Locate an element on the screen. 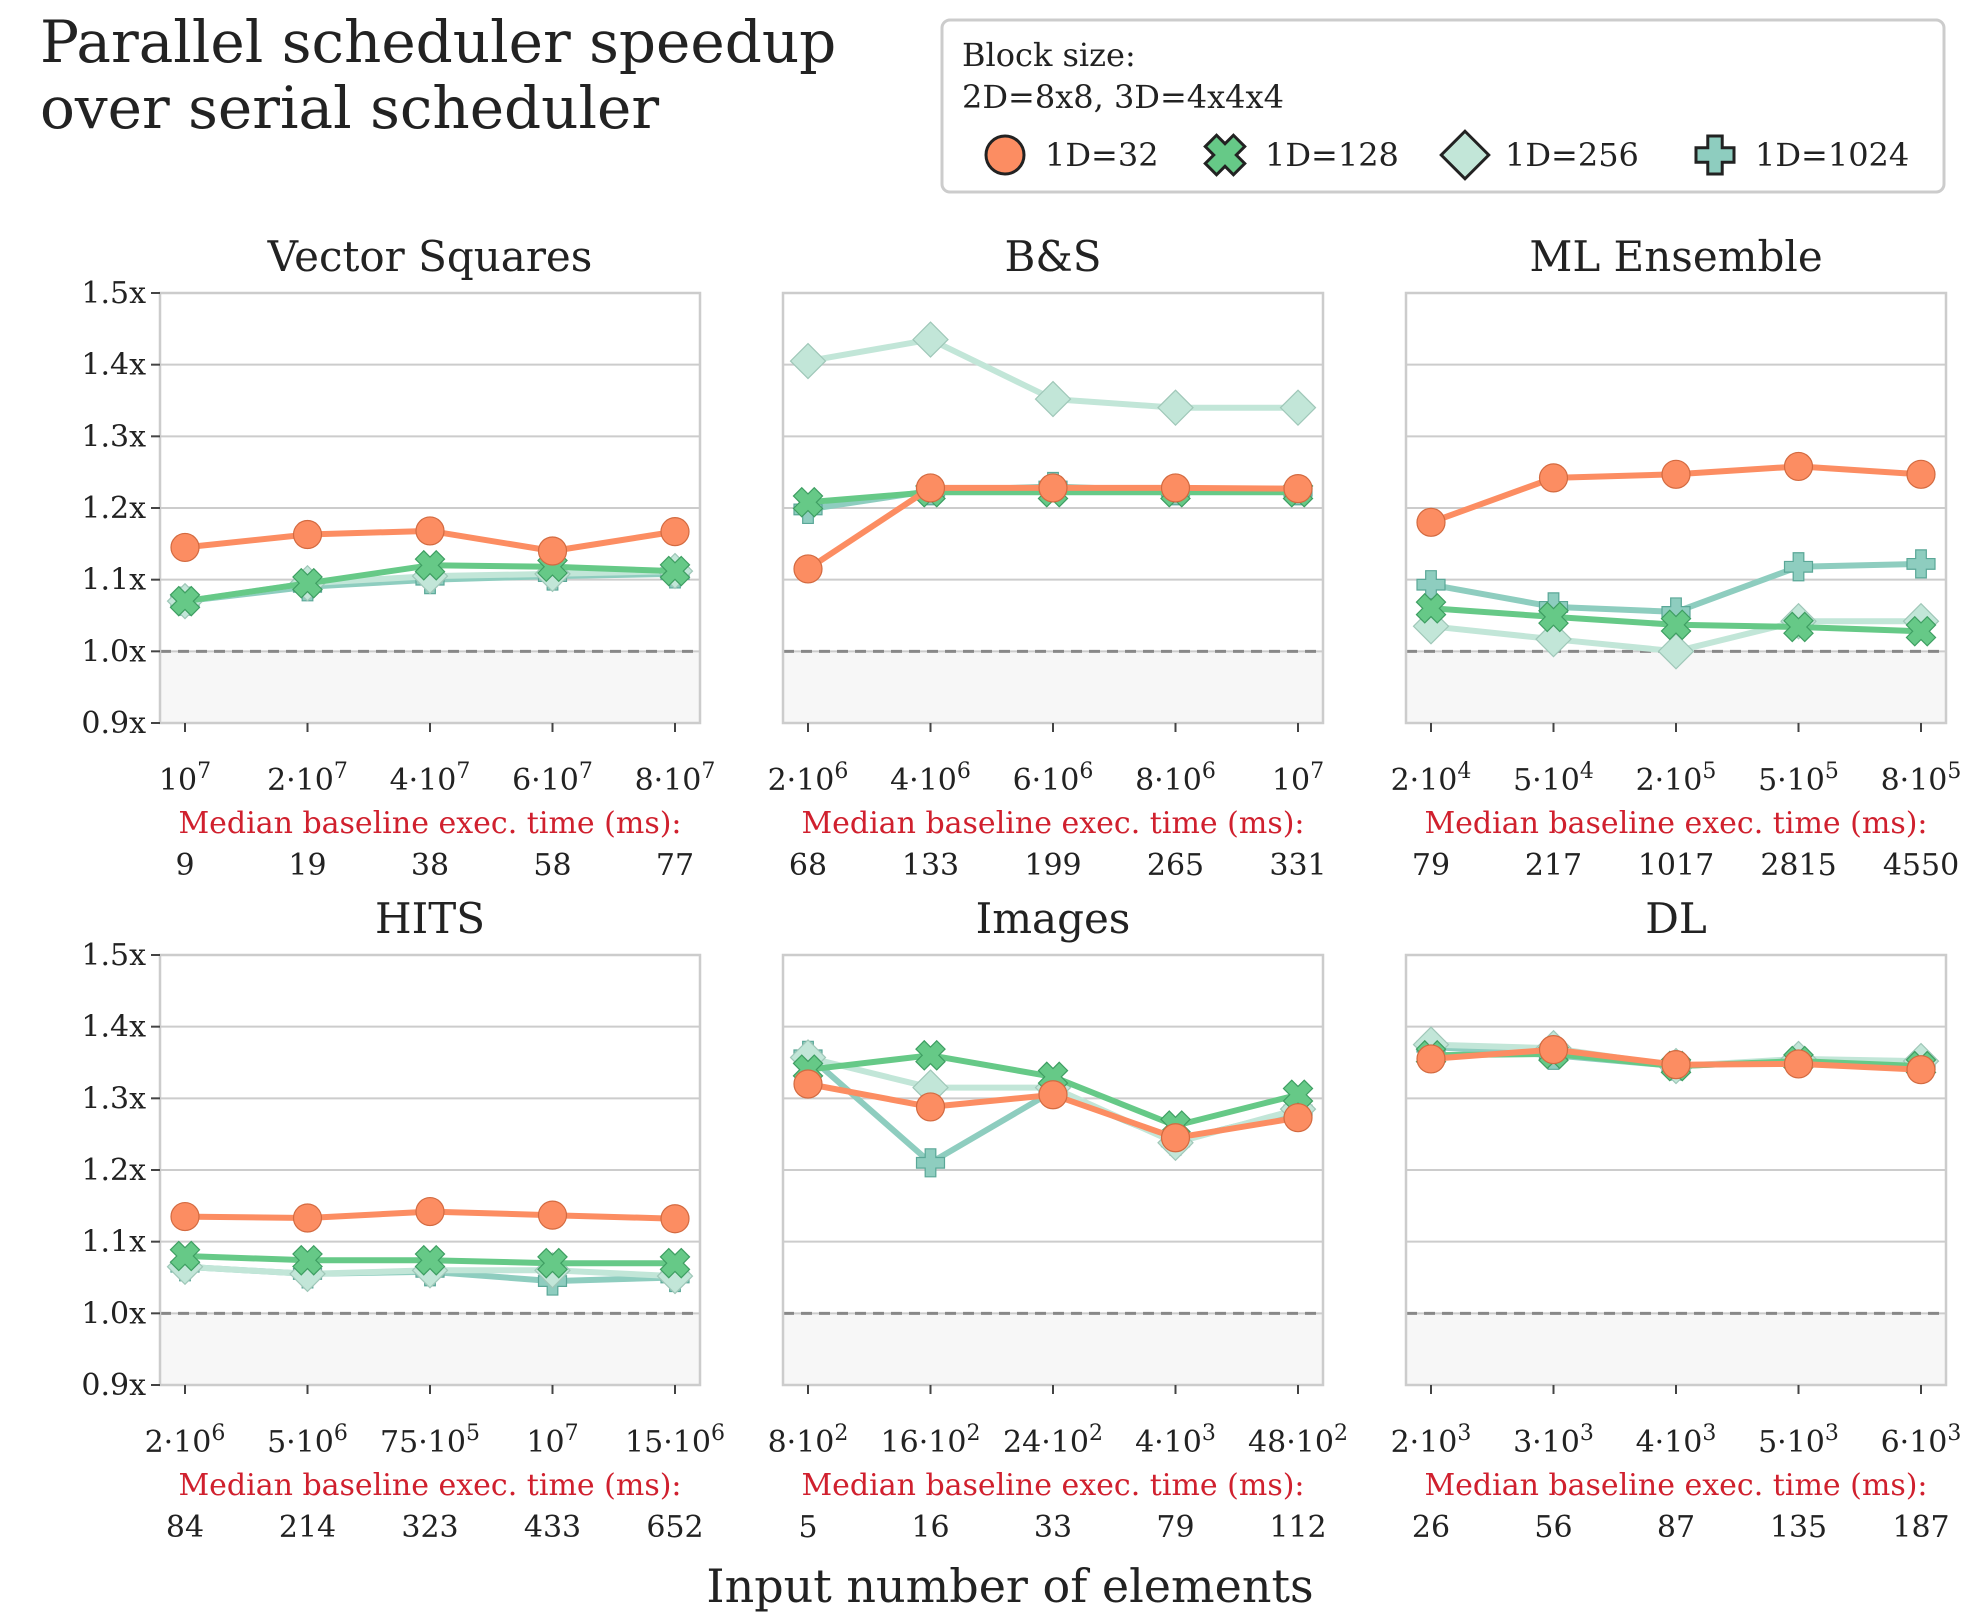 This screenshot has width=1980, height=1620. median-time-label: 652 is located at coordinates (674, 1527).